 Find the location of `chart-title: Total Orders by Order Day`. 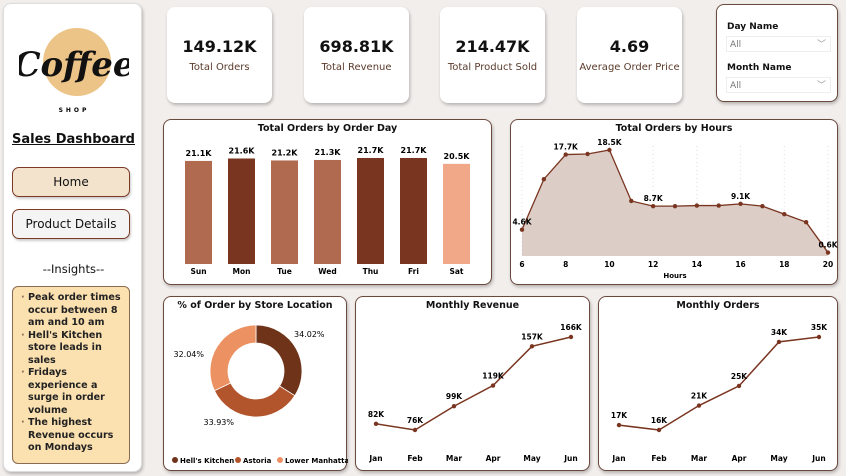

chart-title: Total Orders by Order Day is located at coordinates (327, 128).